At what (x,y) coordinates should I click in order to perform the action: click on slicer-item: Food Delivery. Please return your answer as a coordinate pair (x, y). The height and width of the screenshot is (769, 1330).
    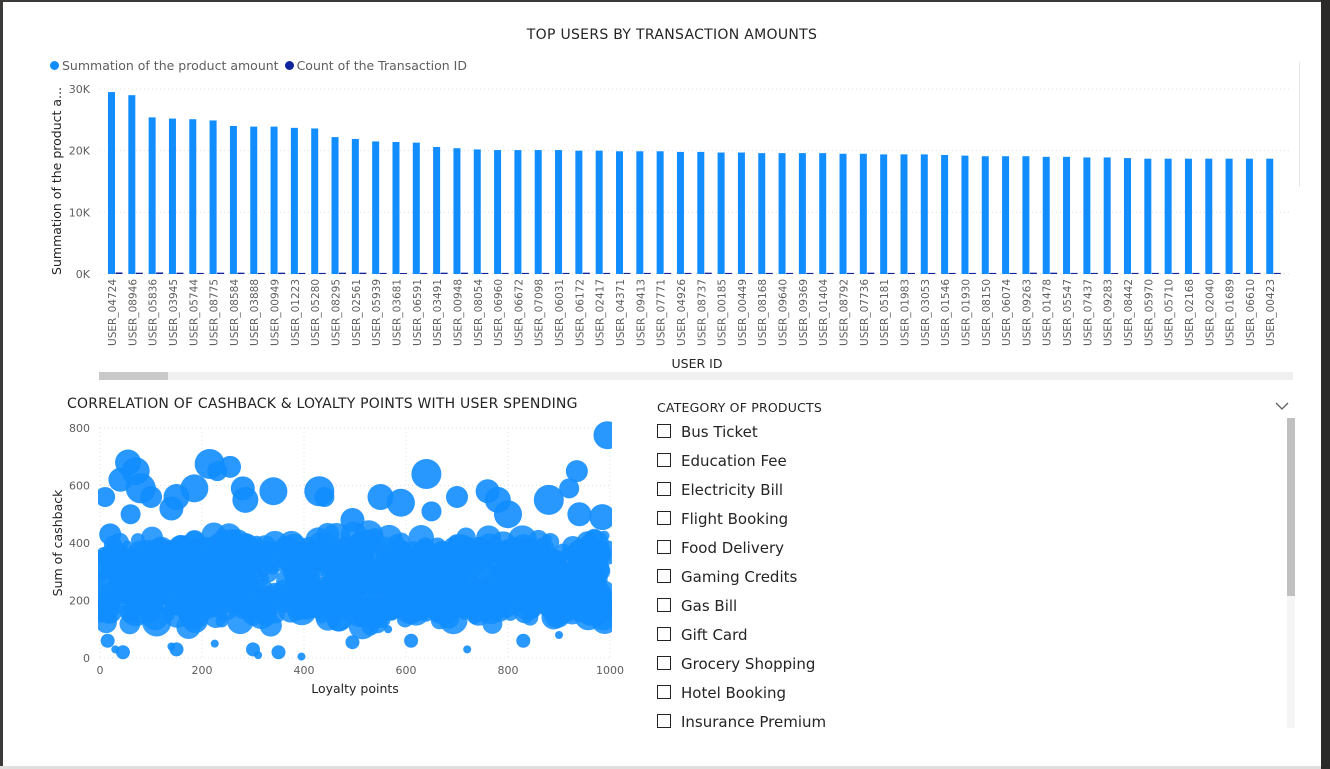
    Looking at the image, I should click on (967, 548).